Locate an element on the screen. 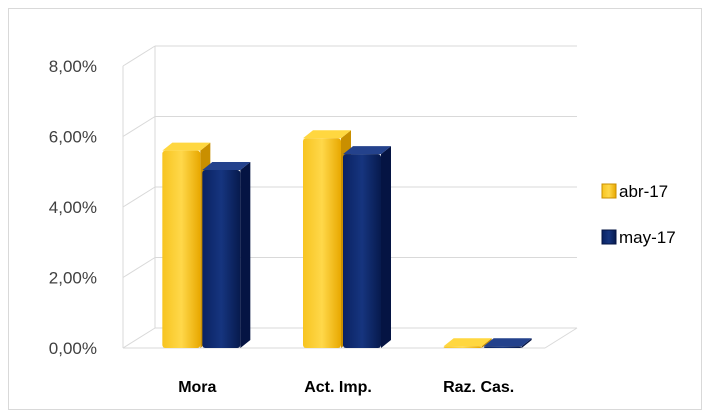 The width and height of the screenshot is (711, 420). x-category-label: Act. Imp. is located at coordinates (338, 387).